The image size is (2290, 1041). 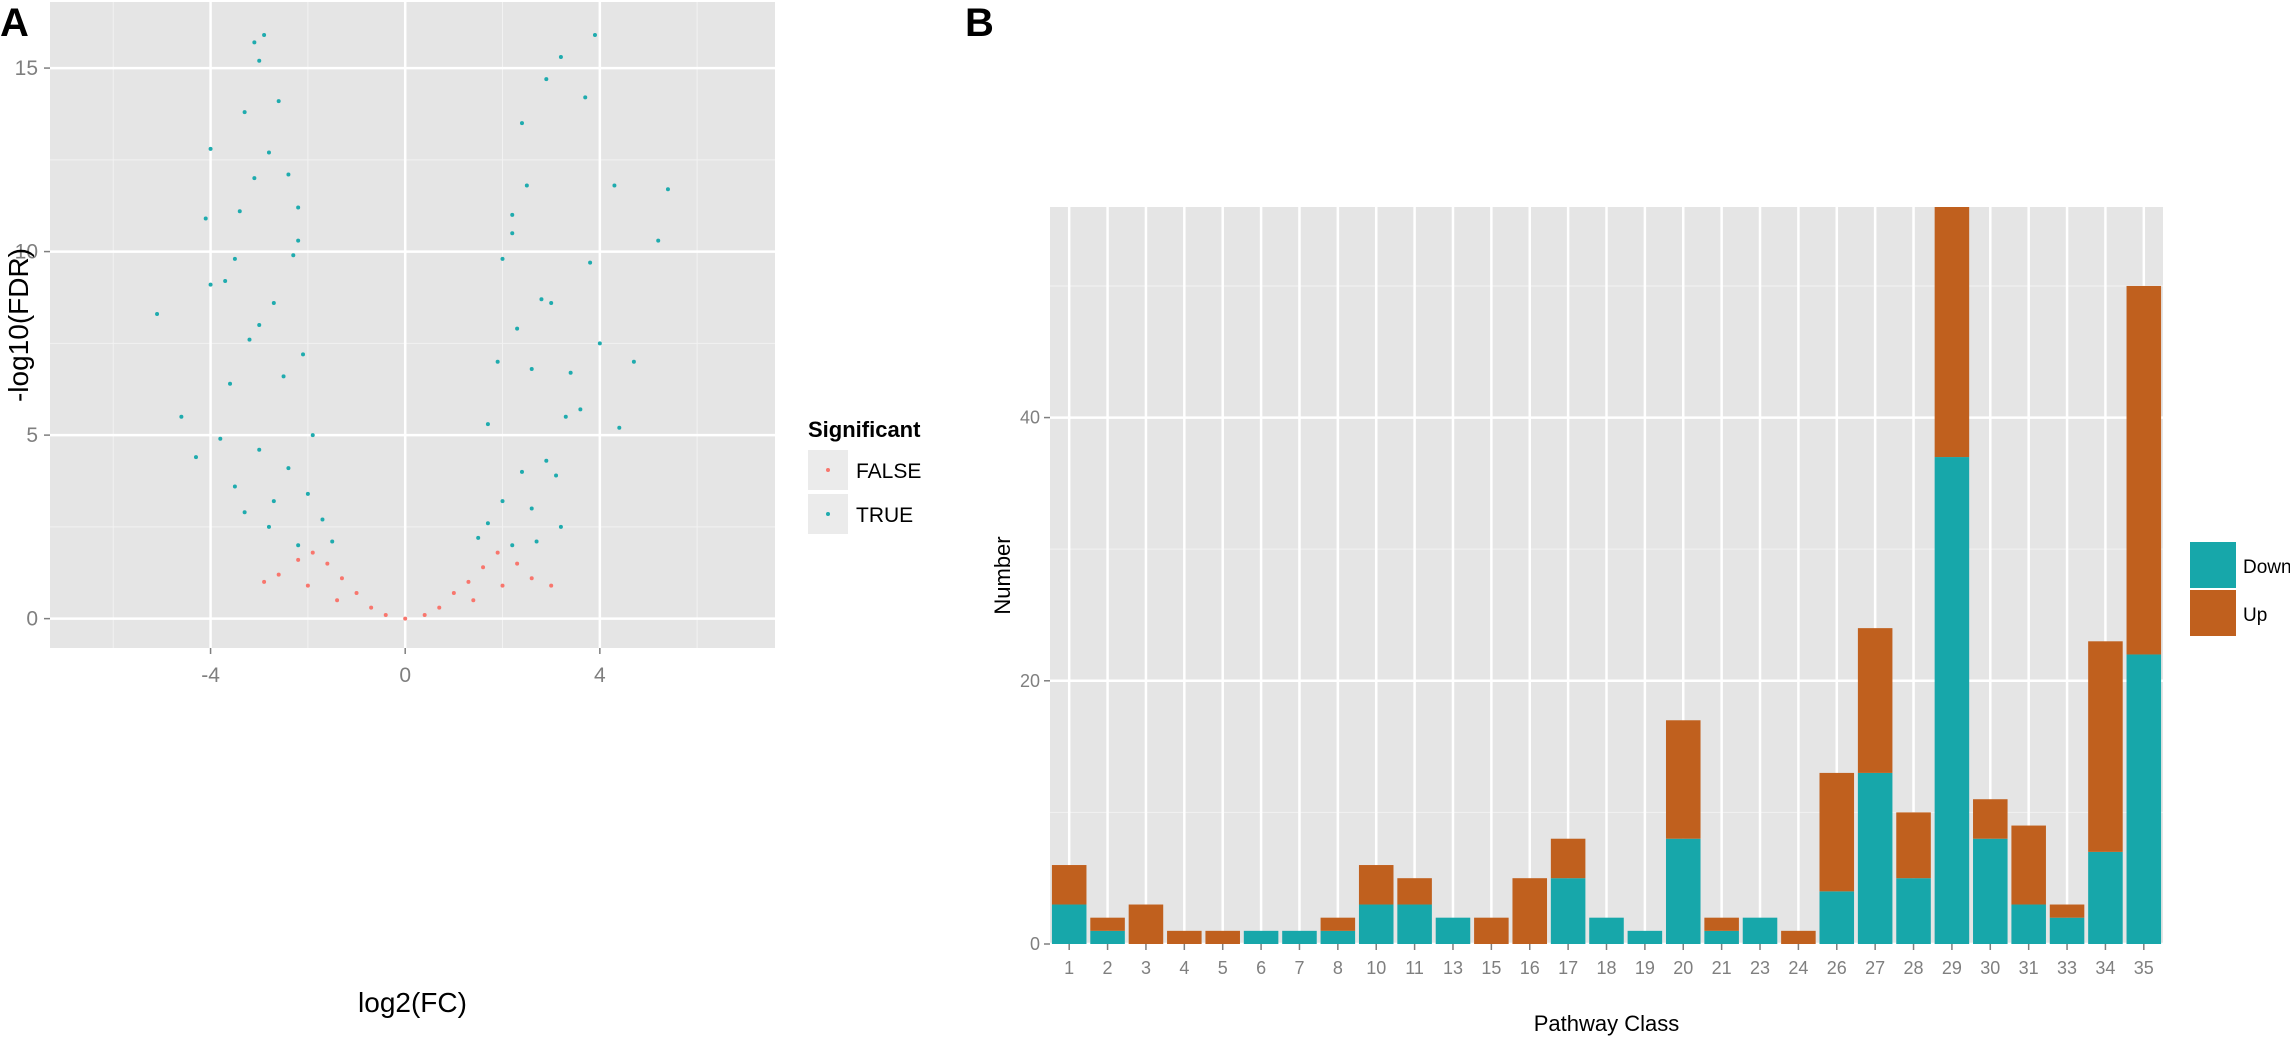 What do you see at coordinates (1223, 968) in the screenshot?
I see `bar-x-tick-label: 5` at bounding box center [1223, 968].